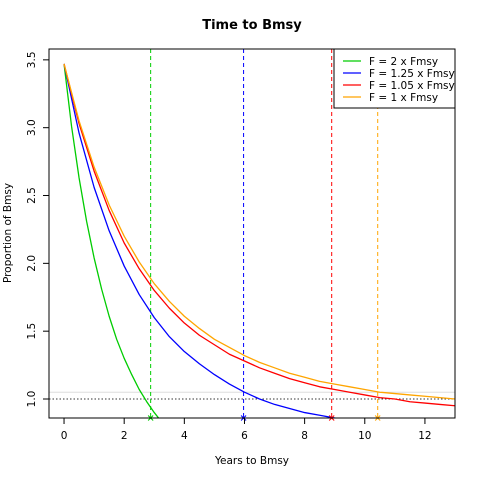 Image resolution: width=480 pixels, height=480 pixels. I want to click on reference-lines, so click(252, 395).